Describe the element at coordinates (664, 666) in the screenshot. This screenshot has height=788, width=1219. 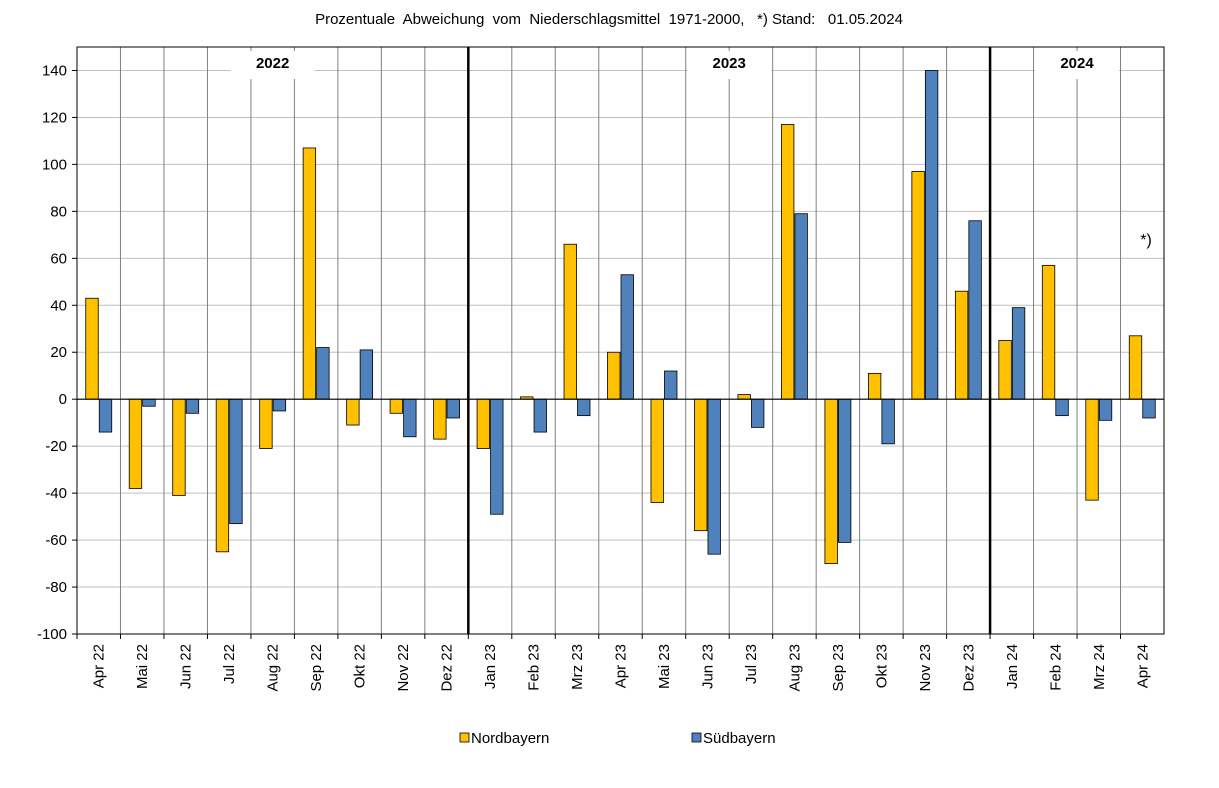
I see `x-category-label: Mai 23` at that location.